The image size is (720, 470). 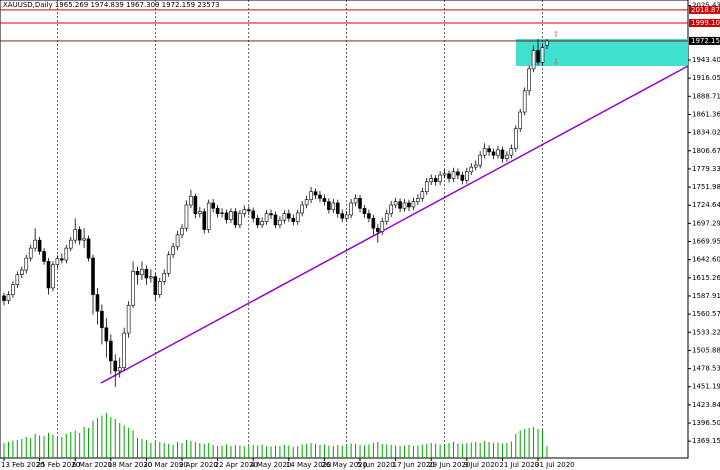 What do you see at coordinates (706, 205) in the screenshot?
I see `y-tick-label: 1724.640` at bounding box center [706, 205].